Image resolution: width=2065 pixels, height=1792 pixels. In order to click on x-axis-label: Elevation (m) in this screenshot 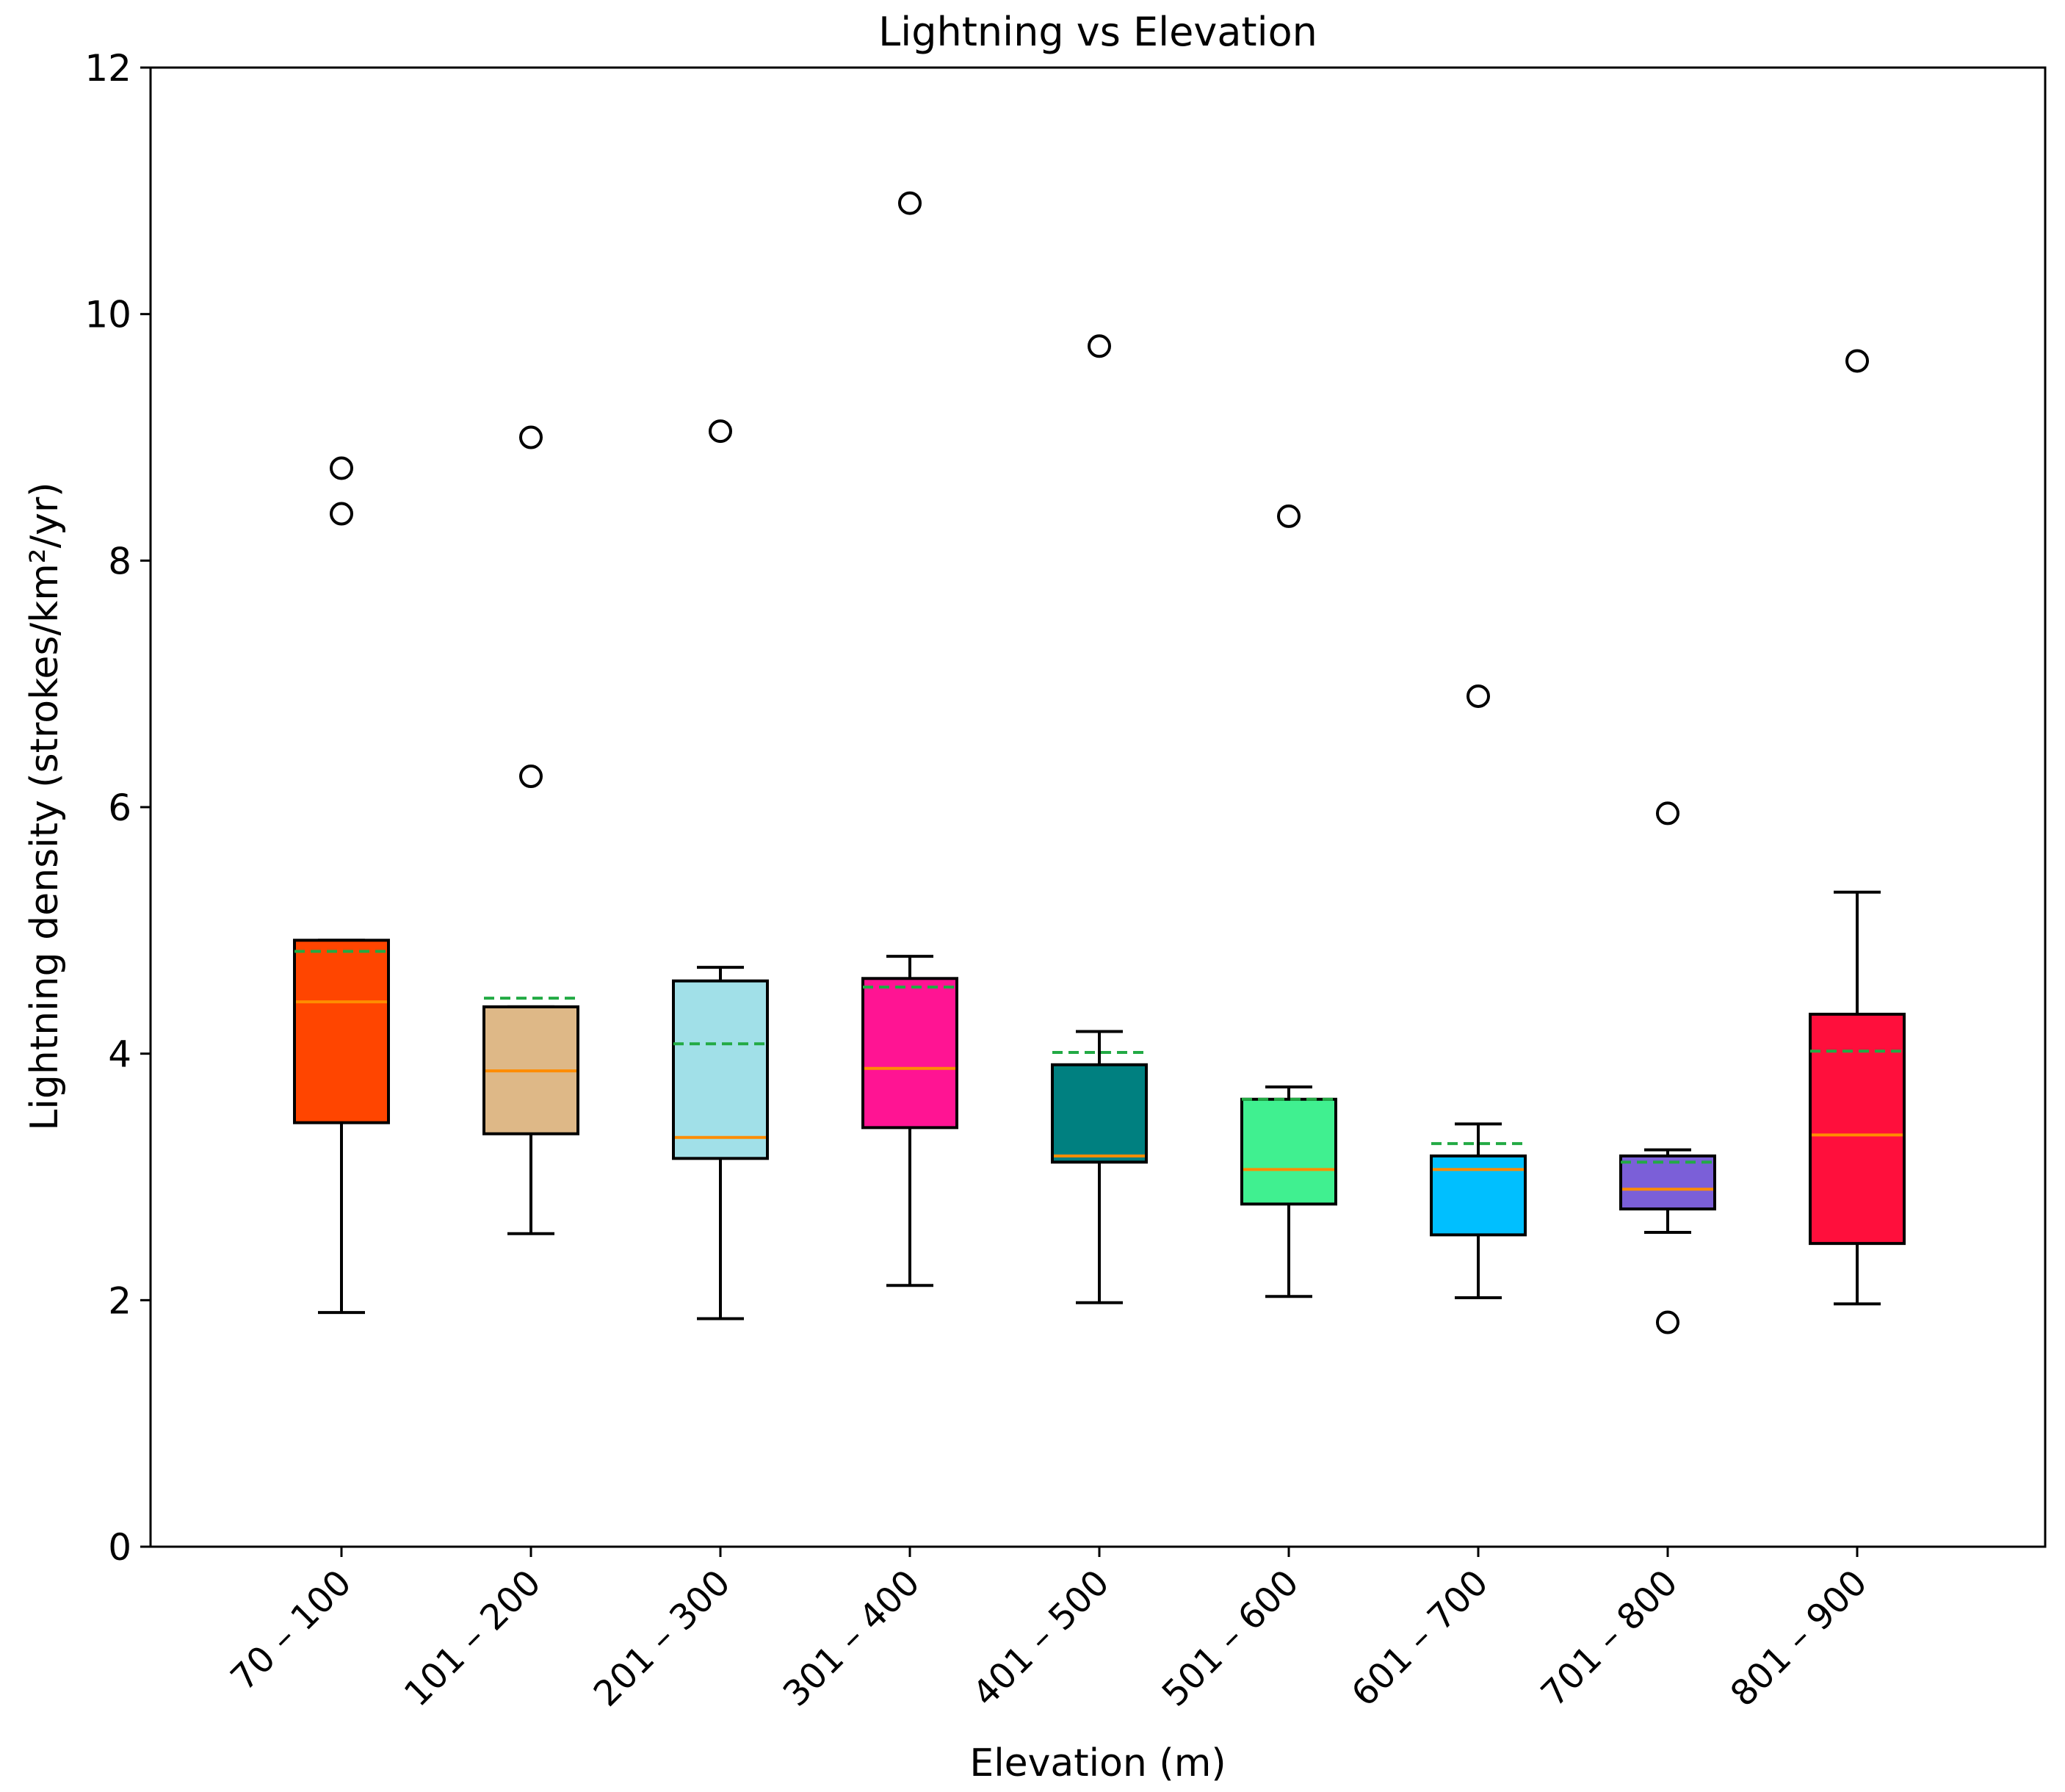, I will do `click(1097, 1763)`.